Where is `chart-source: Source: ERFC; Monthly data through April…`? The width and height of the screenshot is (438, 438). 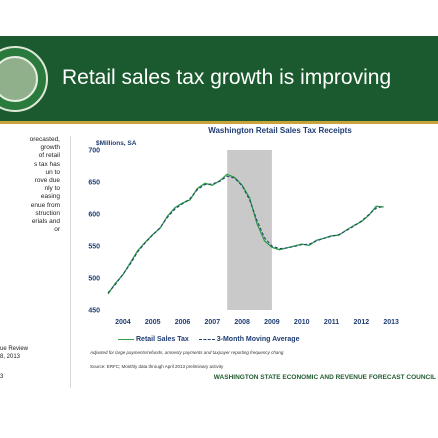 chart-source: Source: ERFC; Monthly data through April… is located at coordinates (157, 366).